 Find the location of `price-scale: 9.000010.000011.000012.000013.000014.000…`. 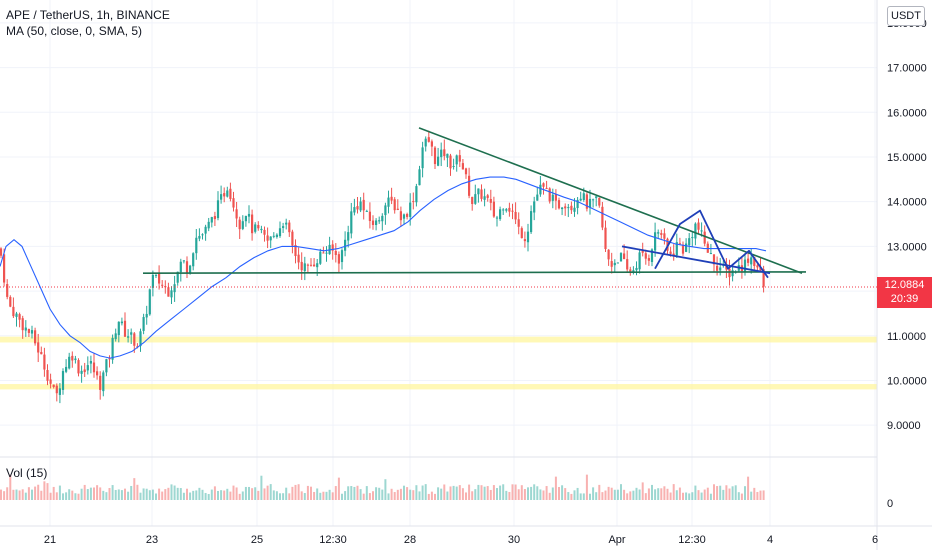

price-scale: 9.000010.000011.000012.000013.000014.000… is located at coordinates (907, 264).